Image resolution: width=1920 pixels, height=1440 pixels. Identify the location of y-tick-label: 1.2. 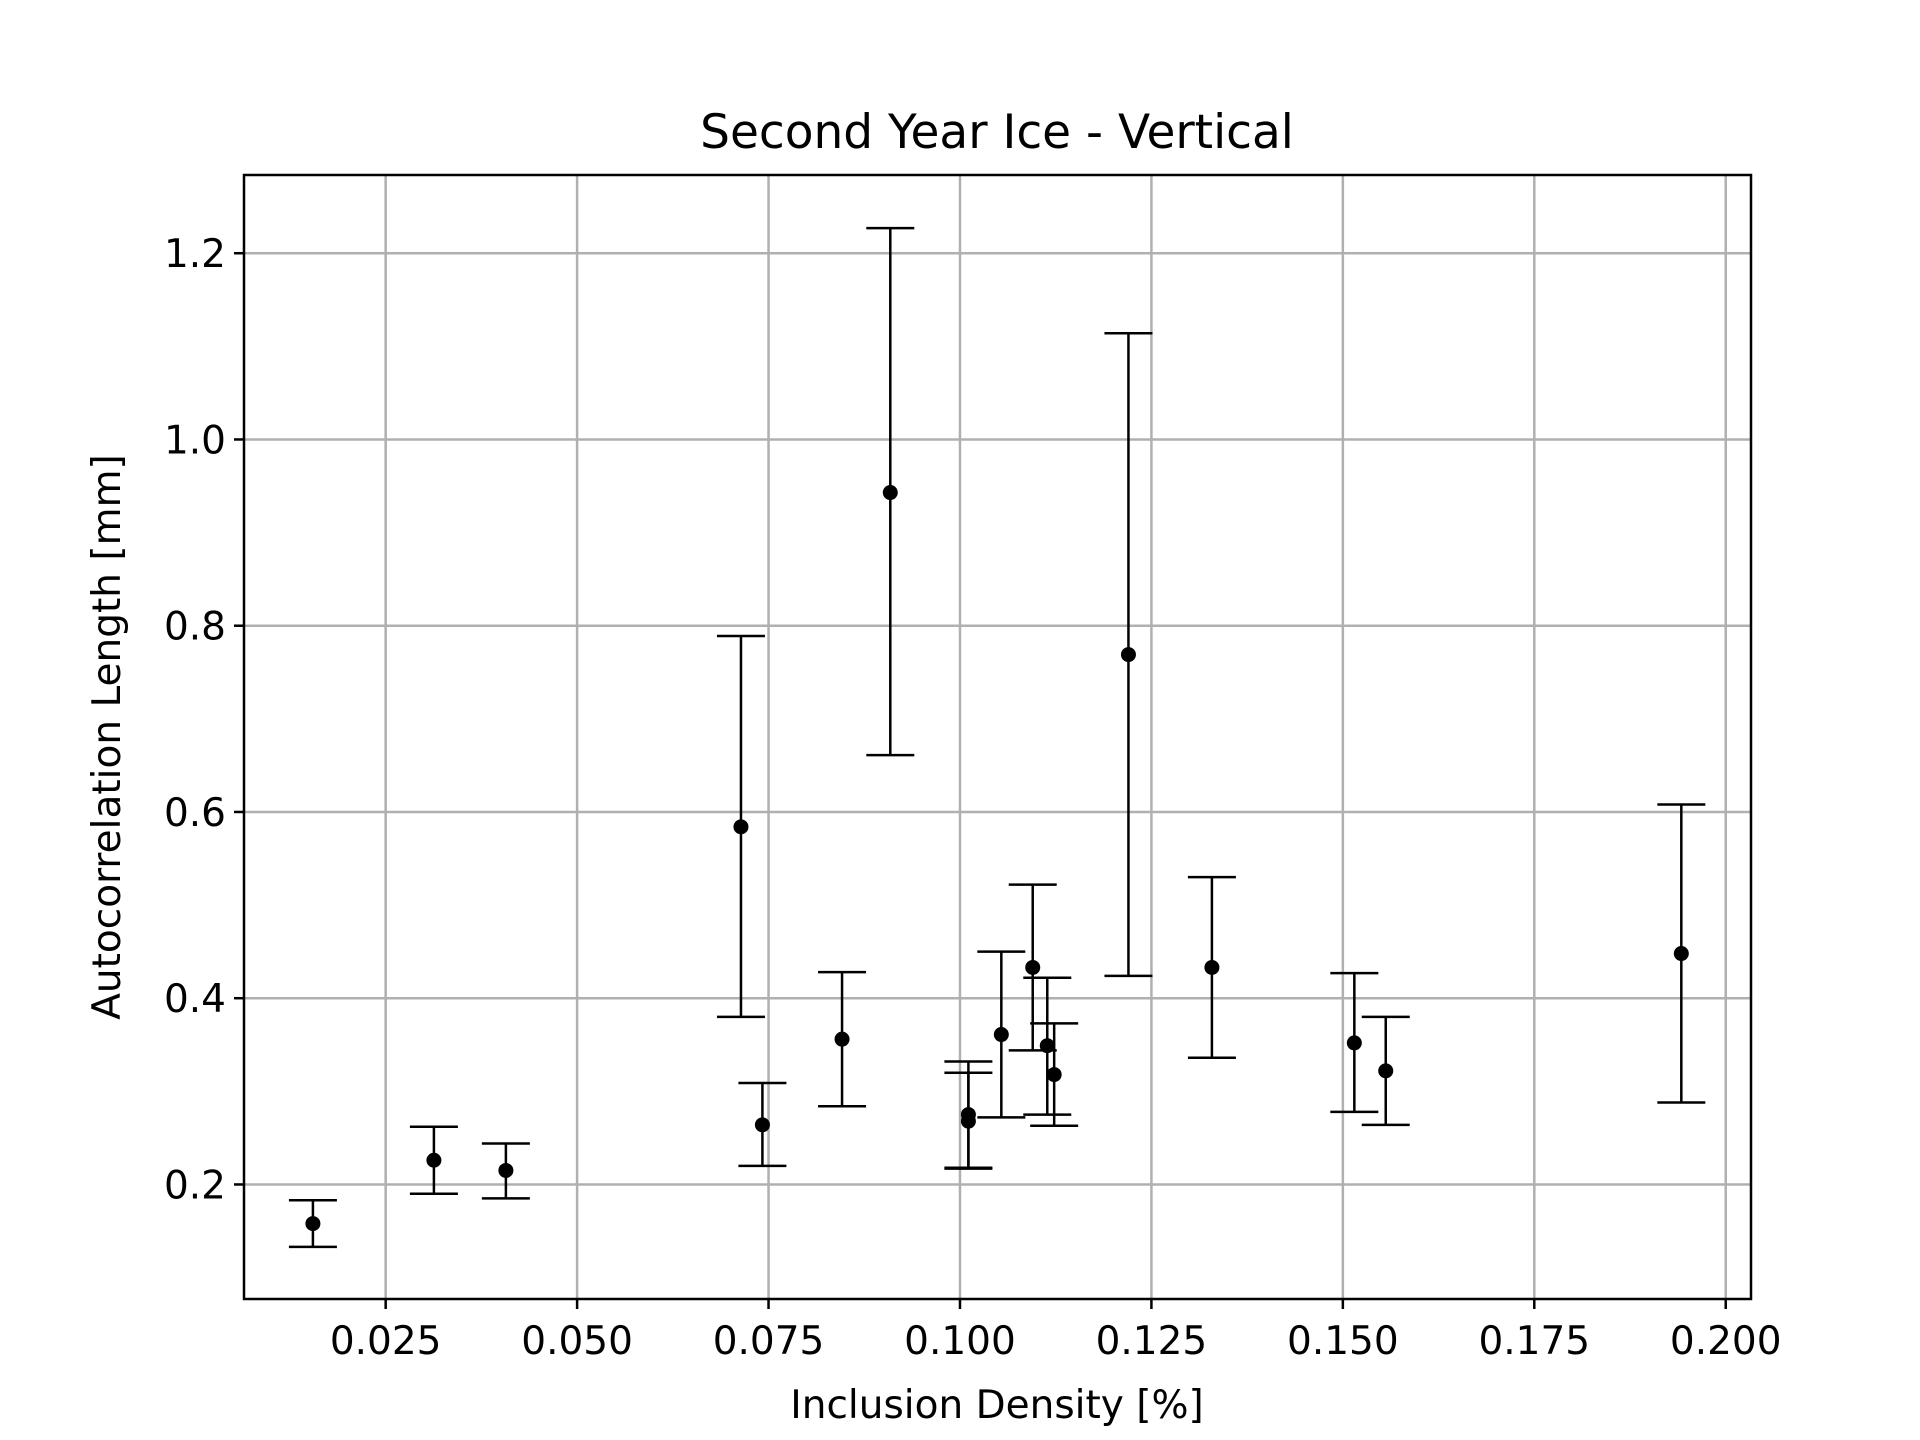
(195, 254).